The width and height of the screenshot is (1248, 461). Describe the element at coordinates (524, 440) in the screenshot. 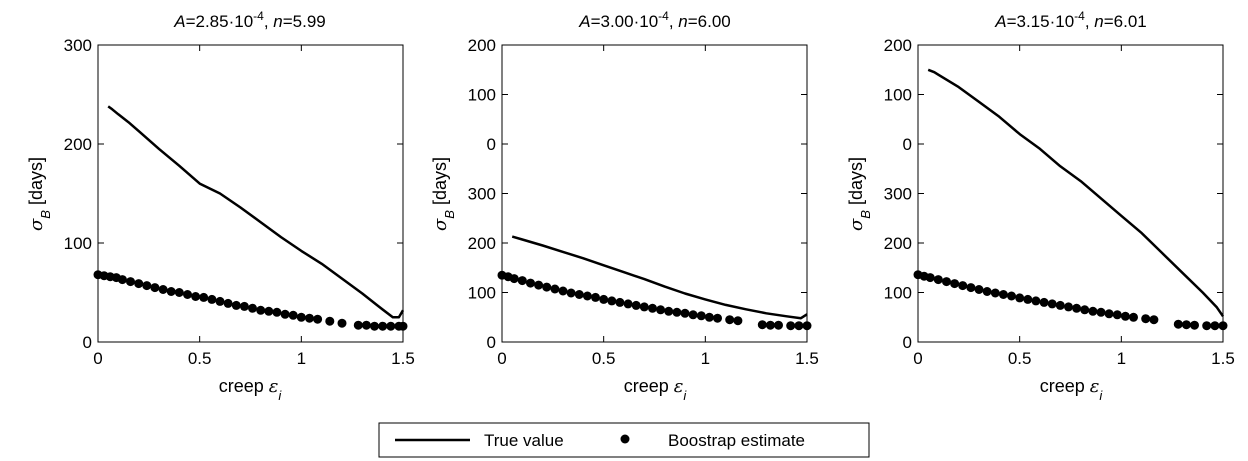

I see `legend-label-true-value: True value` at that location.